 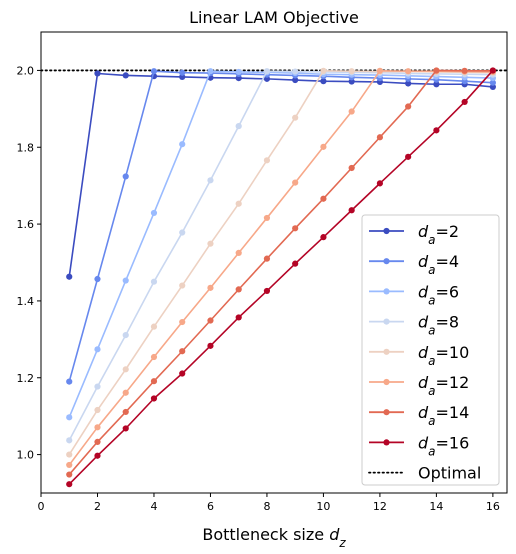 I want to click on legend-label: da=4, so click(x=438, y=264).